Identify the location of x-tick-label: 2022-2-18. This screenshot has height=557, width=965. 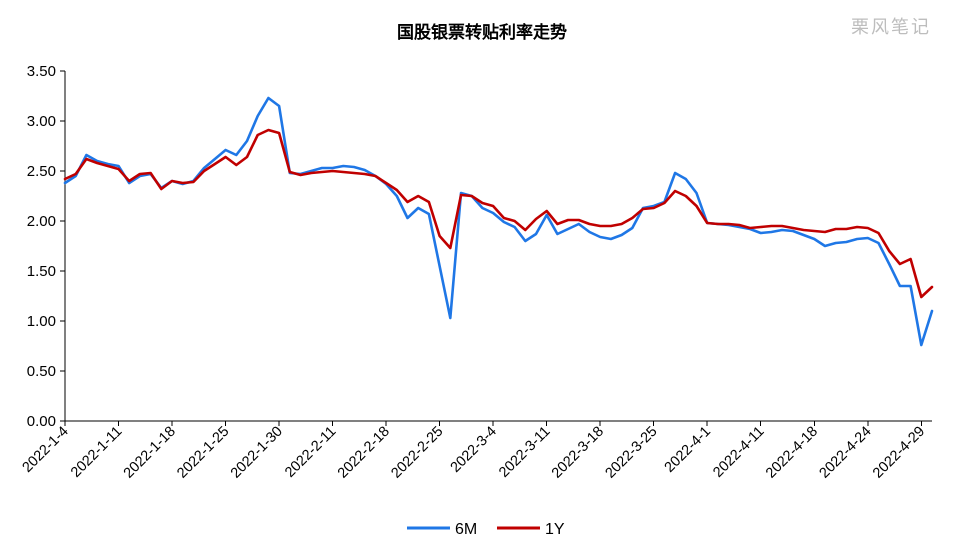
(364, 453).